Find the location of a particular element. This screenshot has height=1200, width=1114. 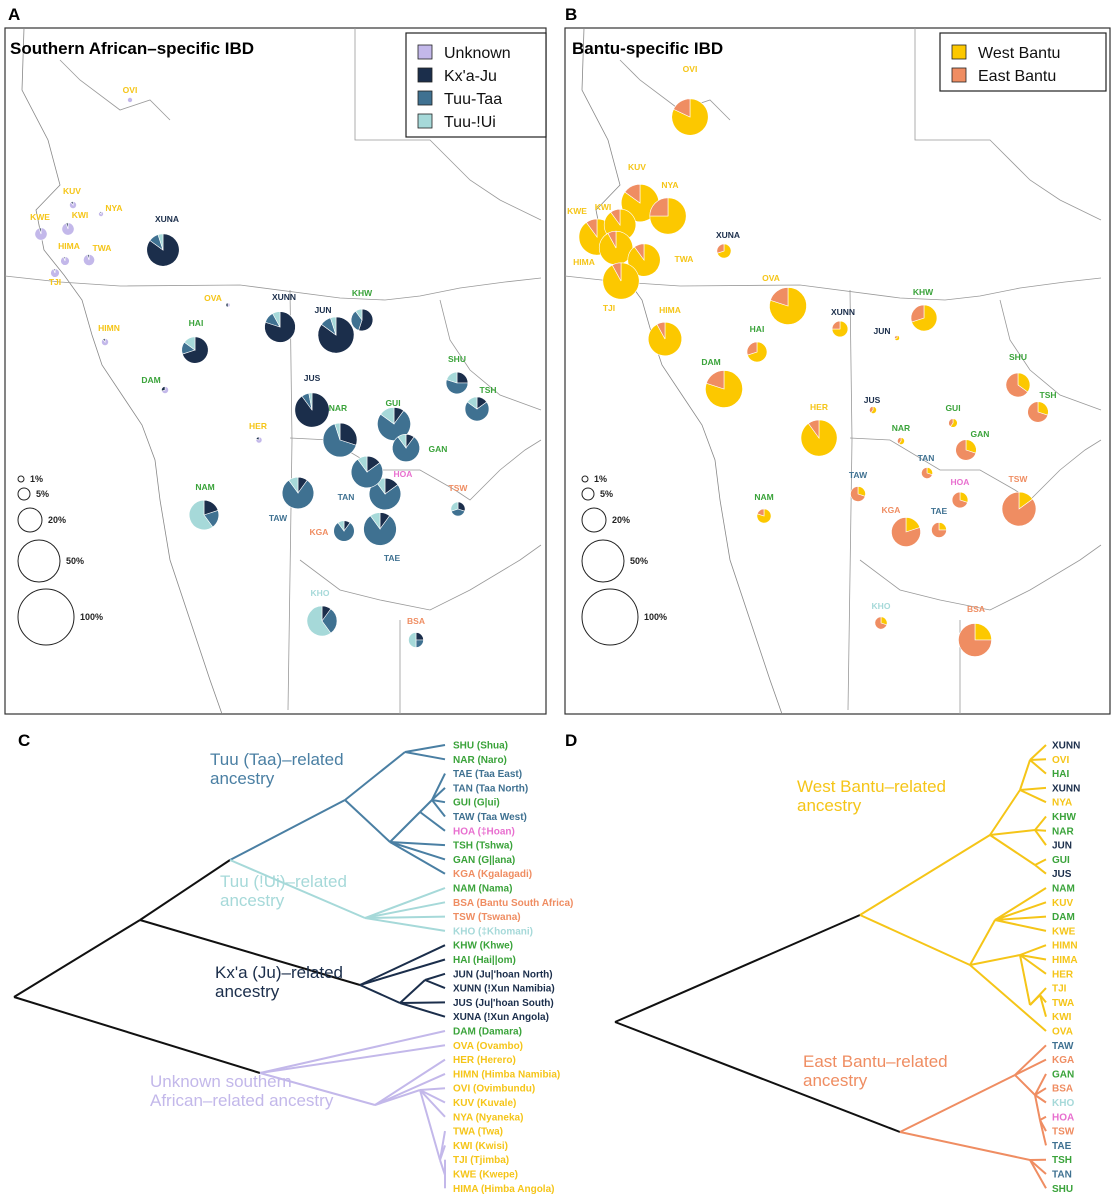

pie-tji is located at coordinates (55, 273).